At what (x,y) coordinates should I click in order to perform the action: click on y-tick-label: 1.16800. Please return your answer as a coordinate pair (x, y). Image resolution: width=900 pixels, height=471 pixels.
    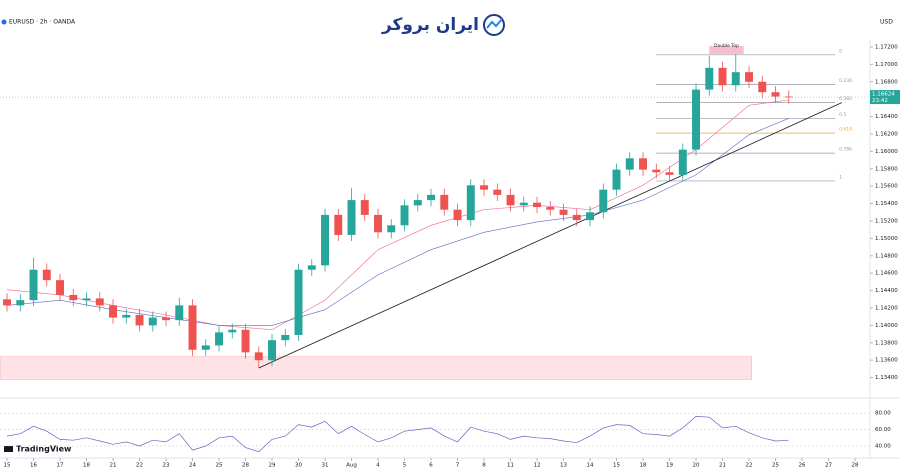
    Looking at the image, I should click on (886, 82).